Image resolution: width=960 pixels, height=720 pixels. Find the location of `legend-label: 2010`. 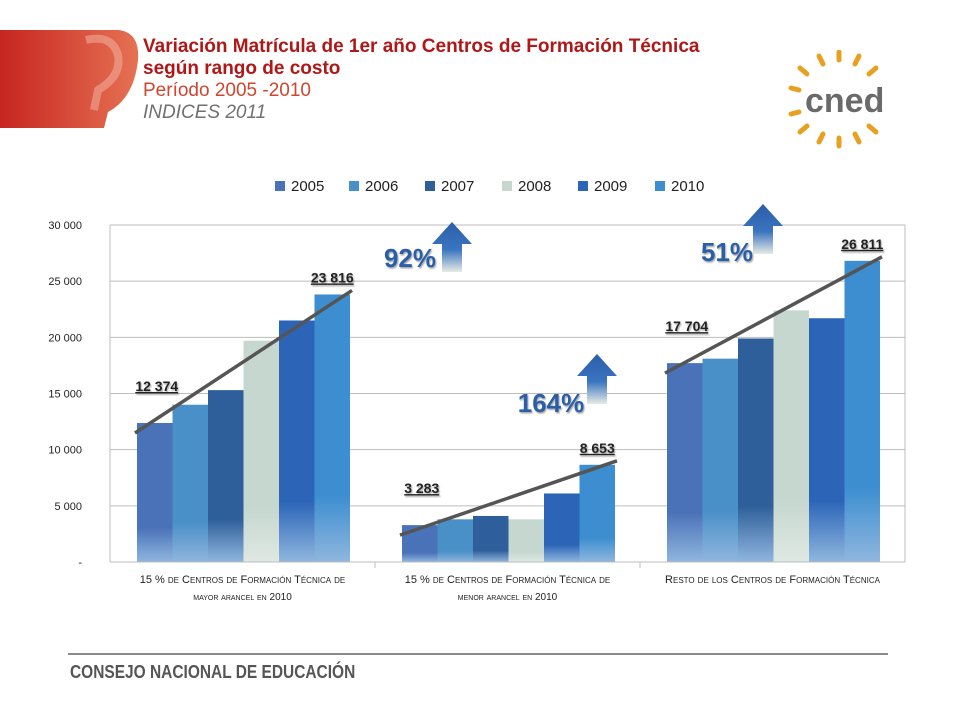

legend-label: 2010 is located at coordinates (687, 186).